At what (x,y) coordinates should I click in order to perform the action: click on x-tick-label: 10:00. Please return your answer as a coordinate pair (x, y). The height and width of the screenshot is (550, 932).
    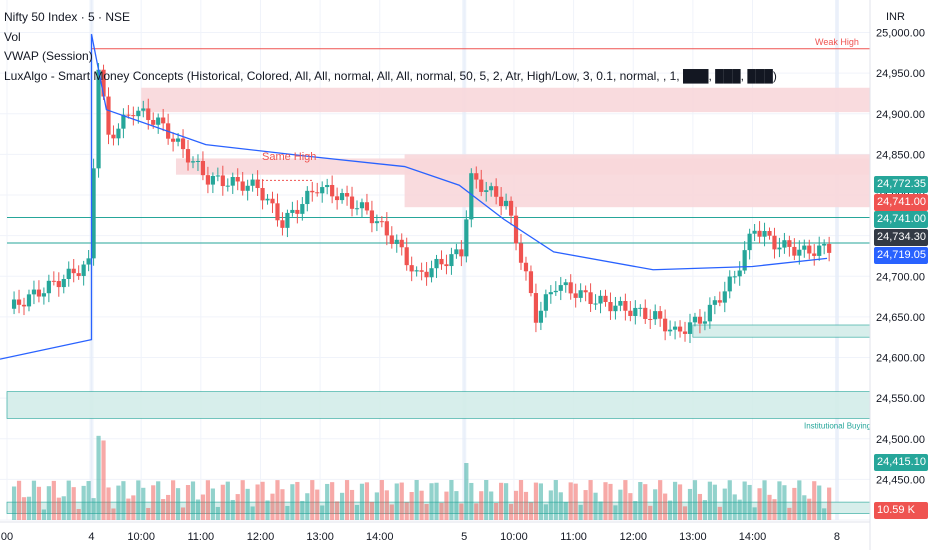
    Looking at the image, I should click on (141, 537).